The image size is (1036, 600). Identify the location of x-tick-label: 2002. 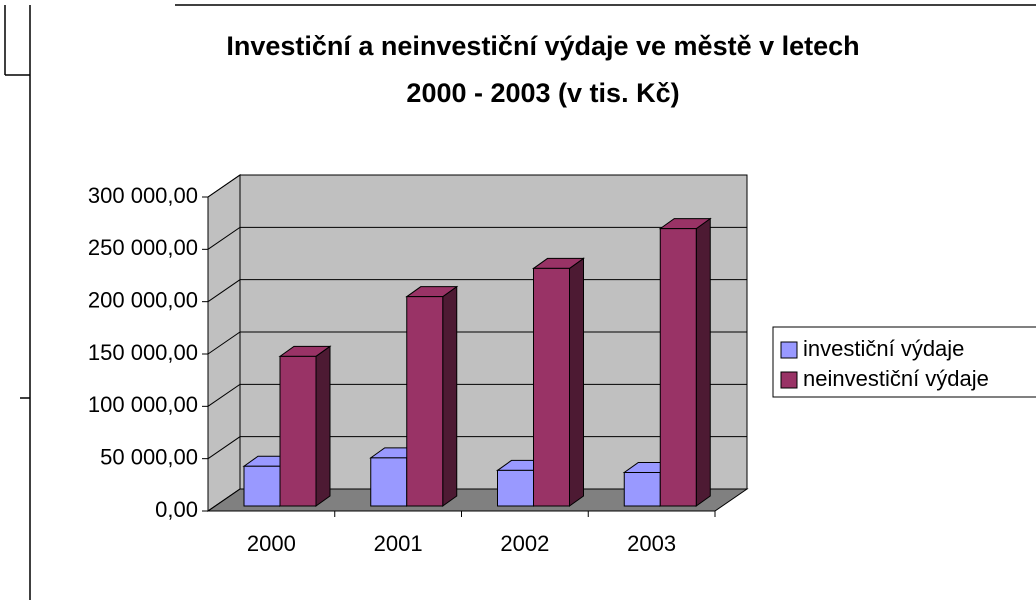
(524, 543).